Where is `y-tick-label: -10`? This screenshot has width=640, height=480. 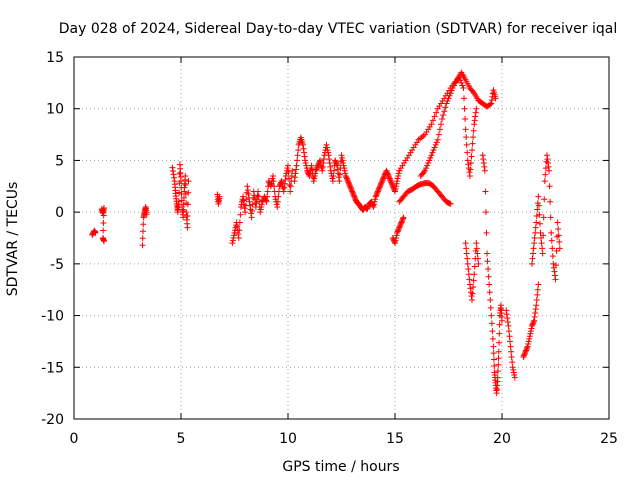 y-tick-label: -10 is located at coordinates (52, 317).